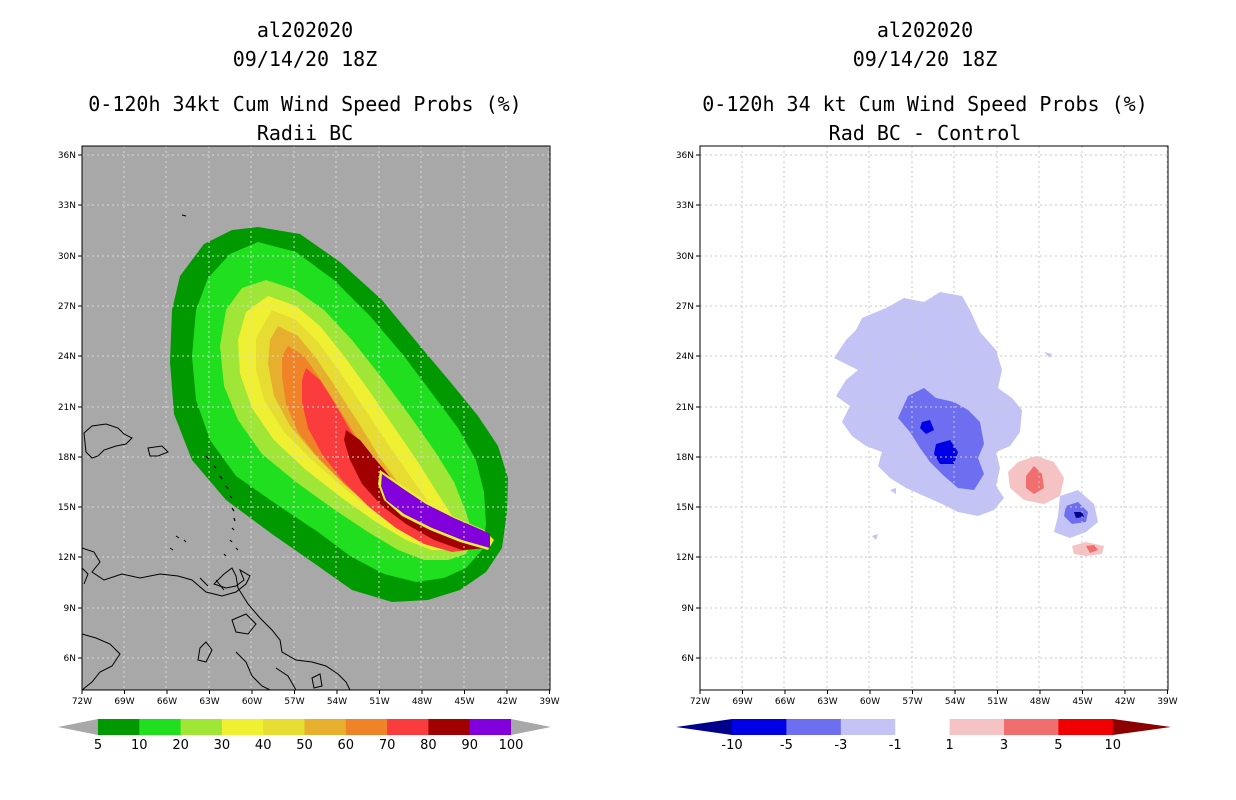 Image resolution: width=1236 pixels, height=800 pixels. Describe the element at coordinates (895, 745) in the screenshot. I see `right-colorbar-label: -1` at that location.